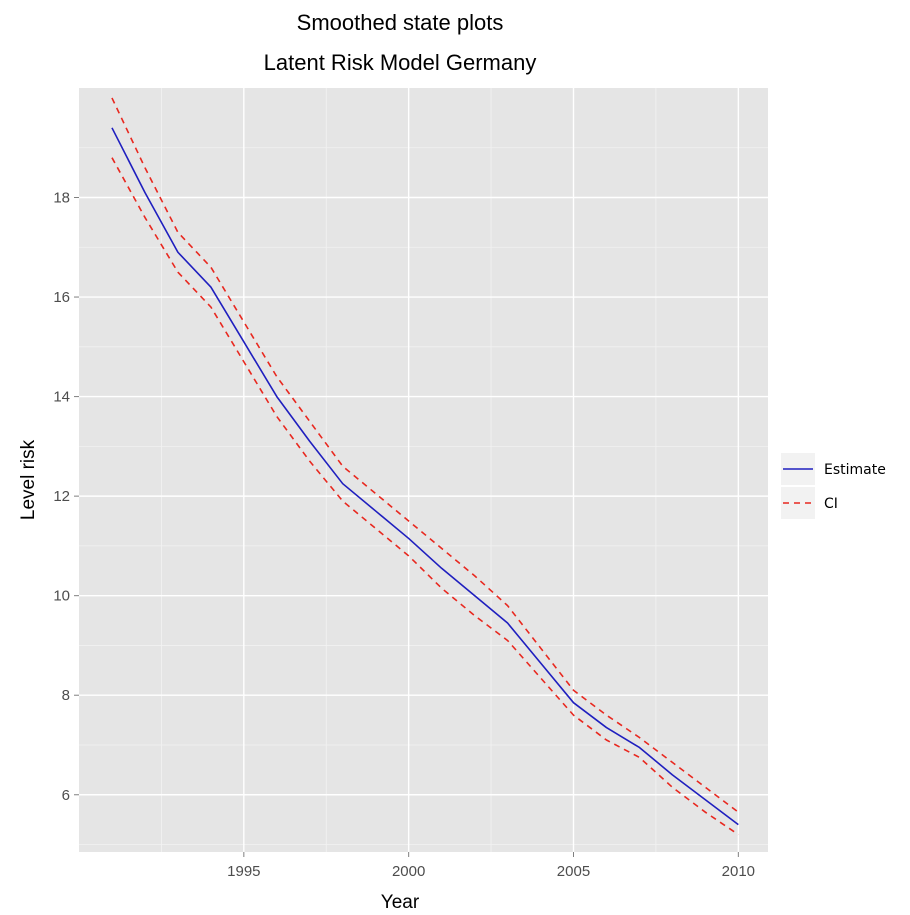 Image resolution: width=910 pixels, height=915 pixels. Describe the element at coordinates (61, 397) in the screenshot. I see `y-tick-label: 14` at that location.